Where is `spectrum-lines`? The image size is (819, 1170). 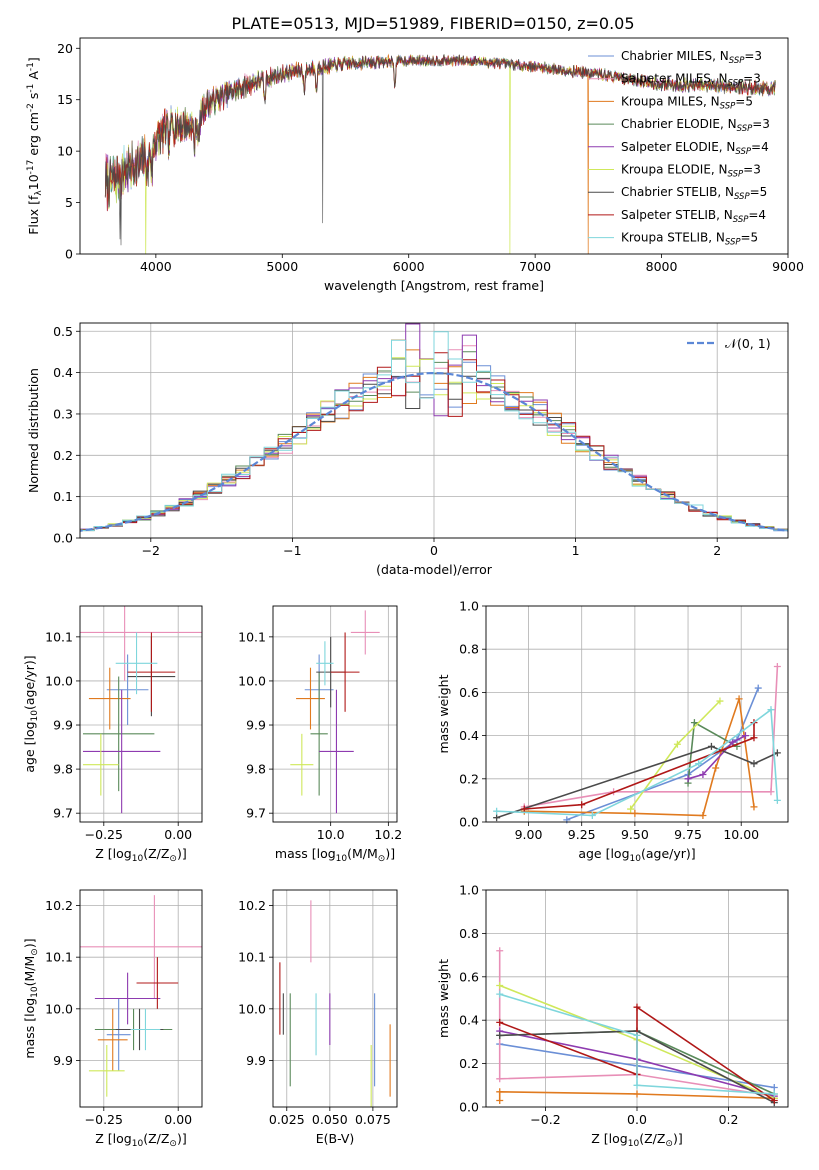
spectrum-lines is located at coordinates (440, 153).